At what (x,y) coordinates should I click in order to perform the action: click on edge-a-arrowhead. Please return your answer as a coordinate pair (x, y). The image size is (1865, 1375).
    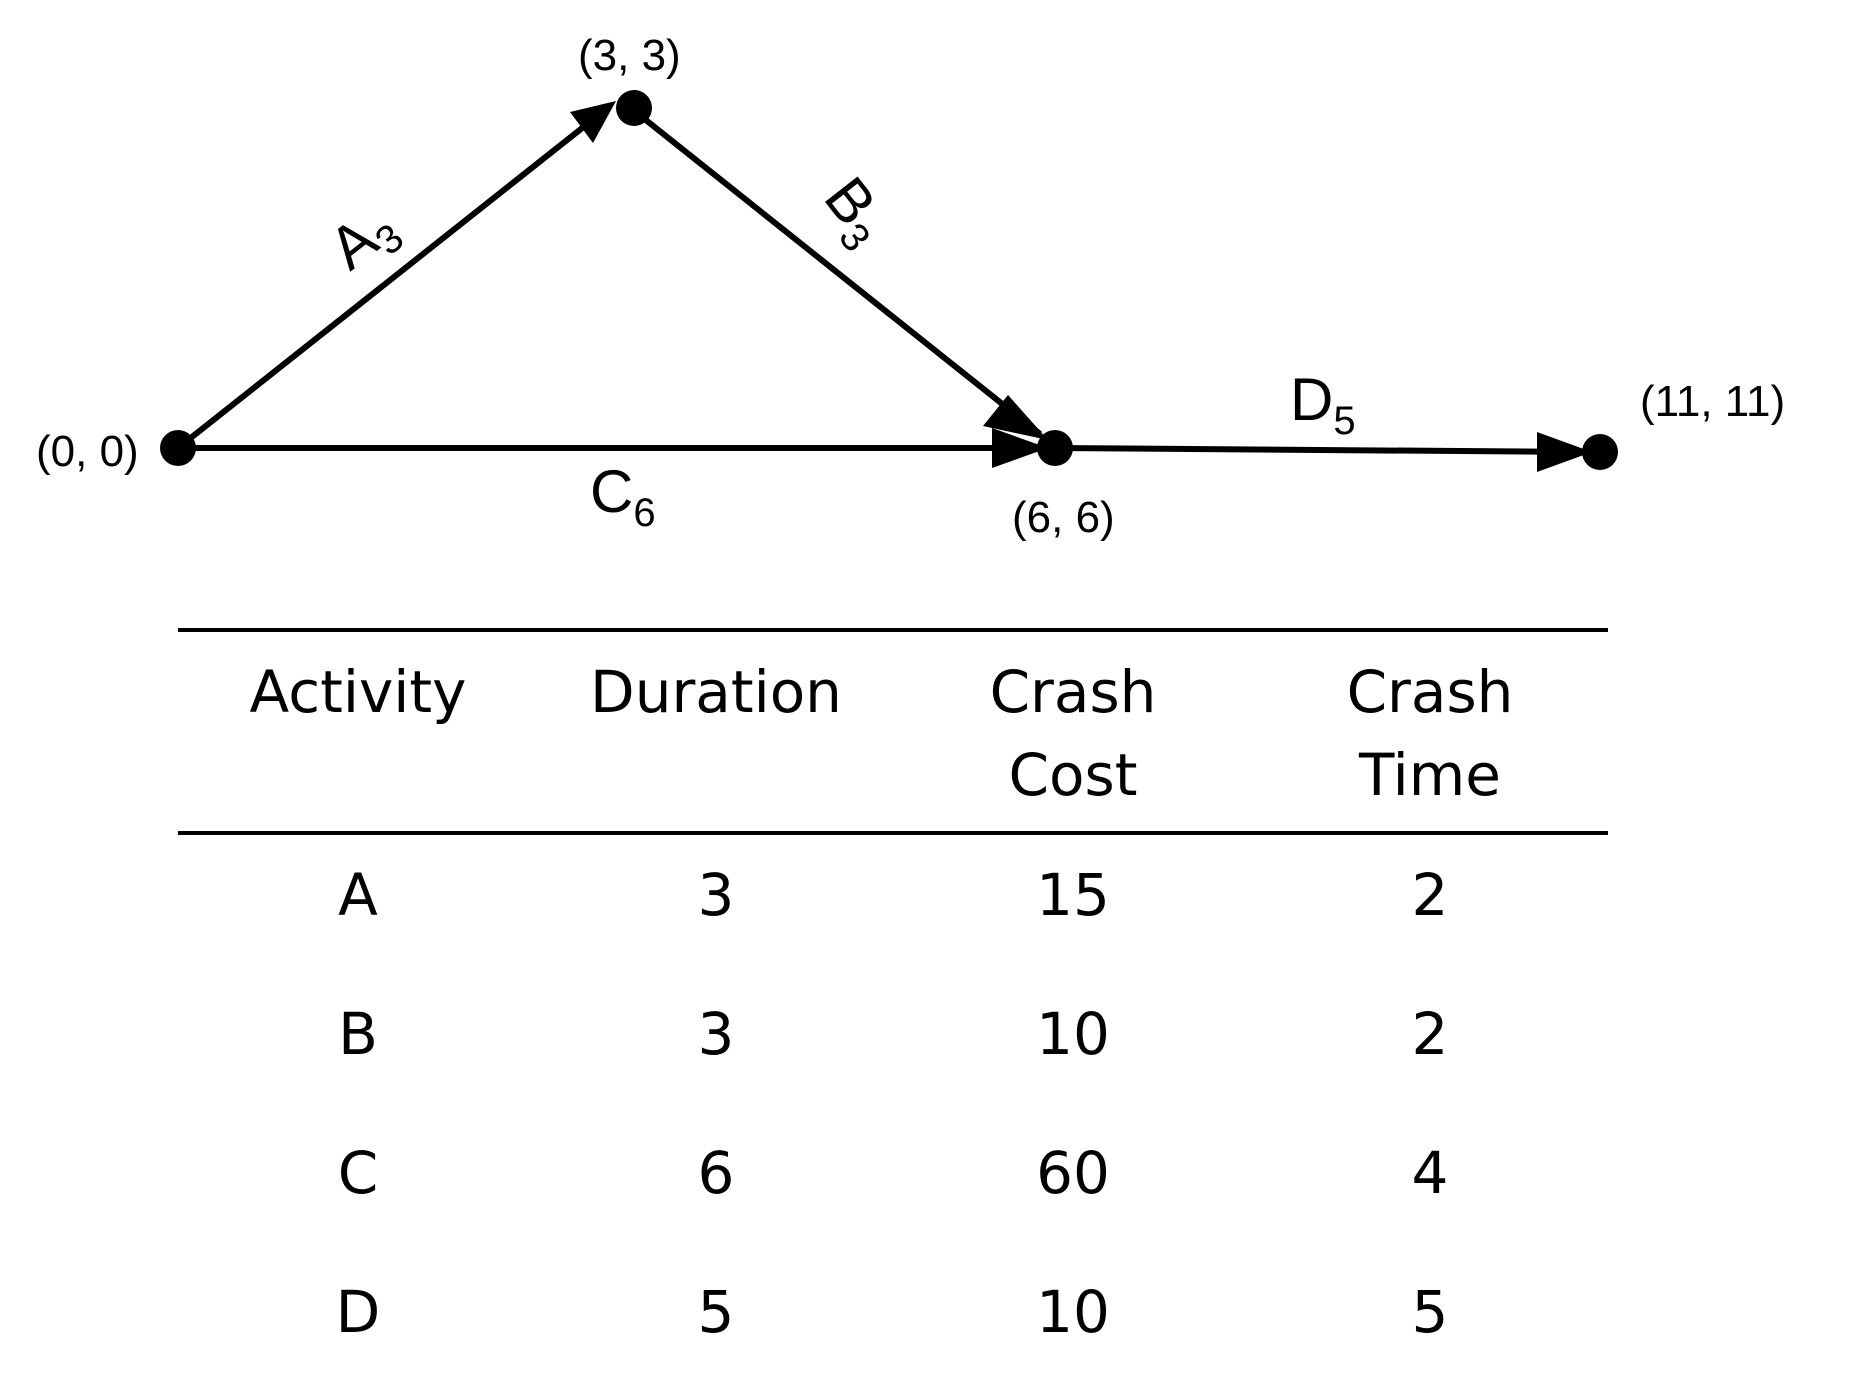
    Looking at the image, I should click on (593, 122).